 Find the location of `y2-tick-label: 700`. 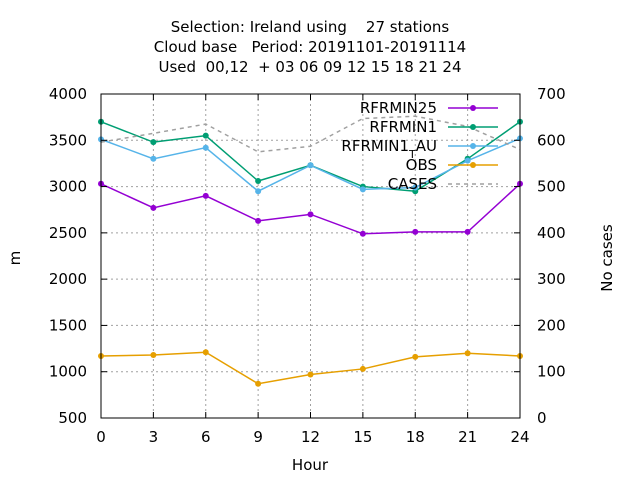

y2-tick-label: 700 is located at coordinates (551, 94).